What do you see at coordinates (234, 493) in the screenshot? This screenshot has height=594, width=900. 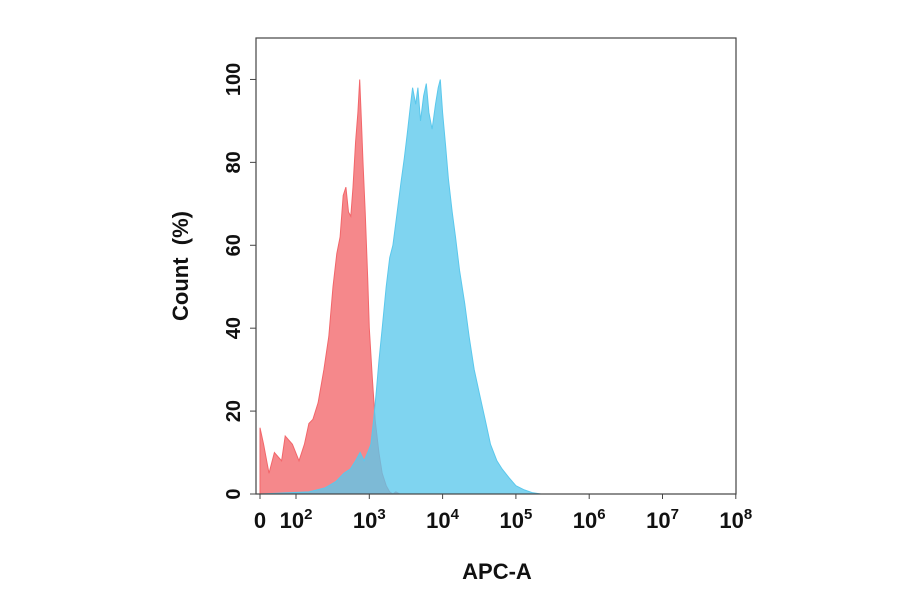 I see `y-tick-label: 0` at bounding box center [234, 493].